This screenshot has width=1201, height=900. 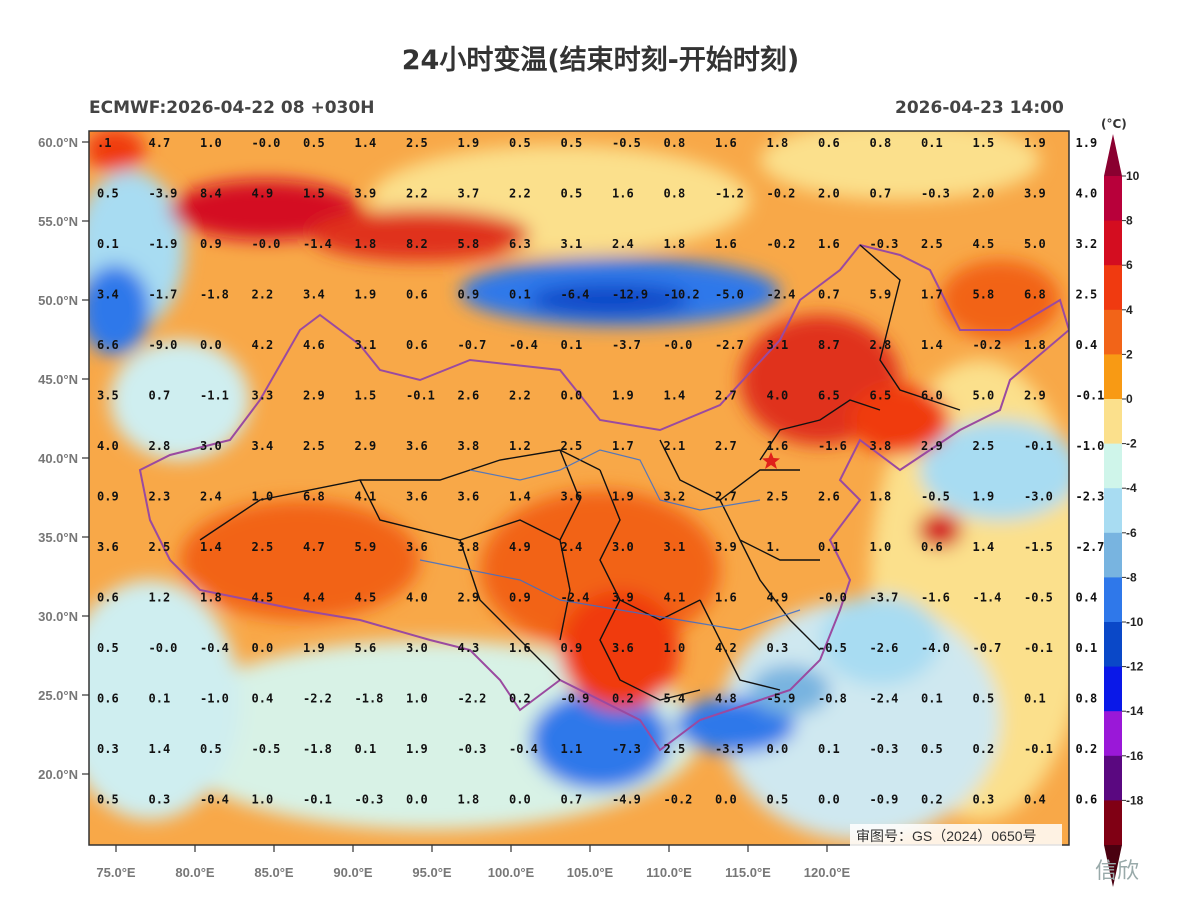 What do you see at coordinates (472, 699) in the screenshot?
I see `grid-value: -2.2` at bounding box center [472, 699].